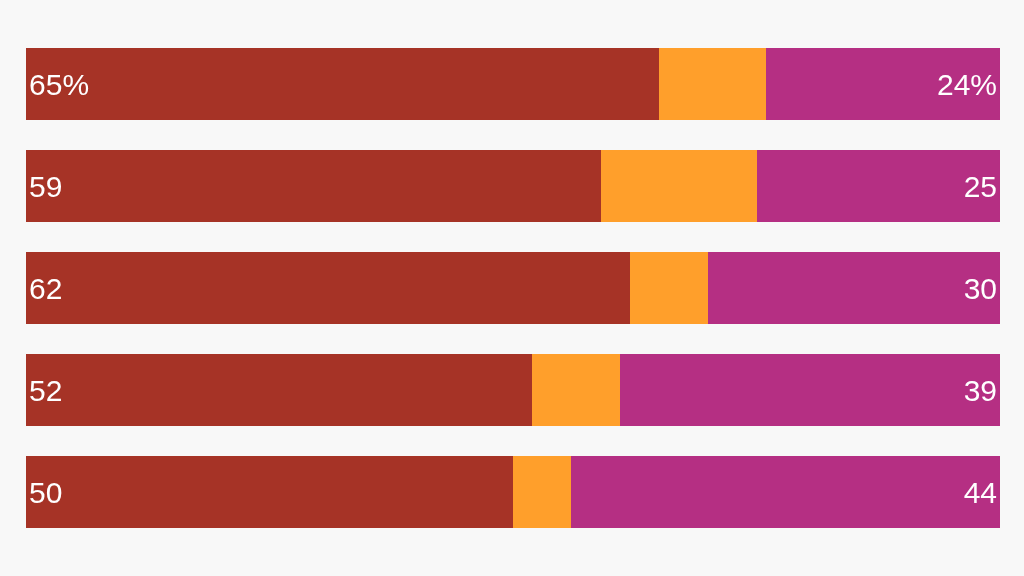 The height and width of the screenshot is (576, 1024). I want to click on data-label: 25, so click(980, 186).